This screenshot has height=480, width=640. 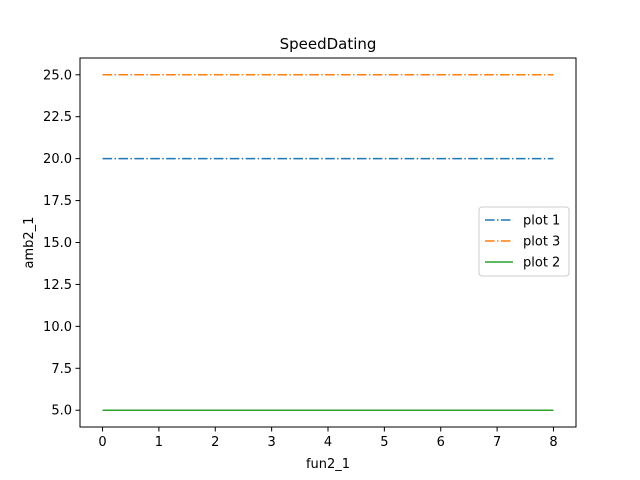 I want to click on x-tick-label: 5, so click(x=384, y=442).